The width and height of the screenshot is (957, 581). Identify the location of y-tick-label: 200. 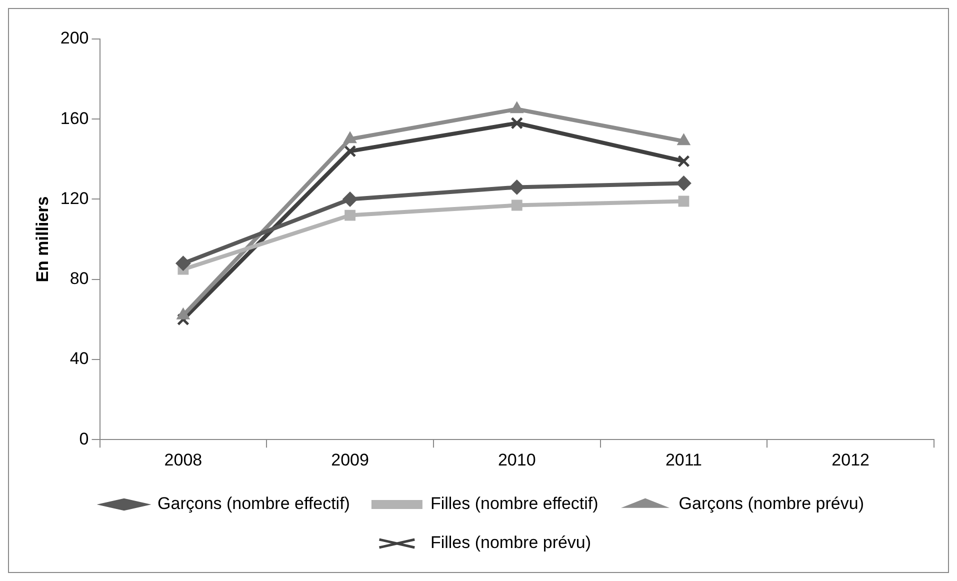
(74, 38).